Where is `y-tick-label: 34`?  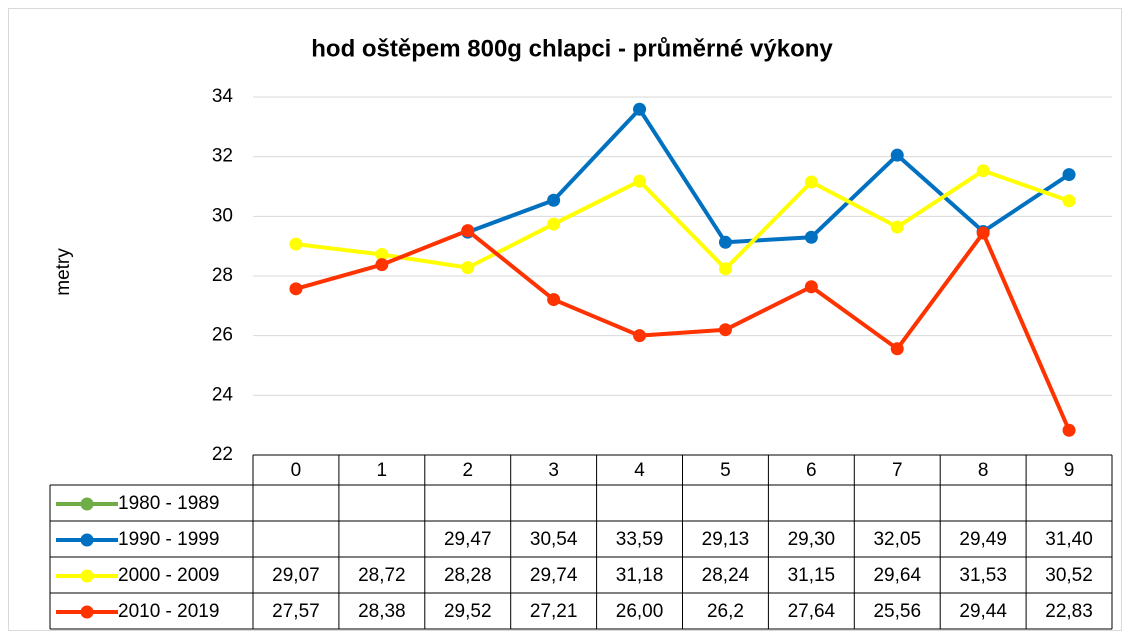
y-tick-label: 34 is located at coordinates (223, 96).